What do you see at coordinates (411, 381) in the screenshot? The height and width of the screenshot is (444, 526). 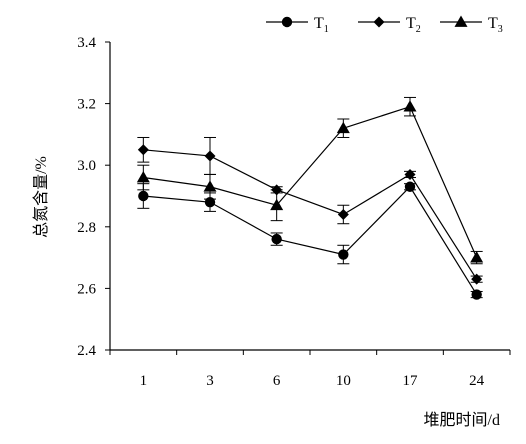 I see `x-tick-label: 17` at bounding box center [411, 381].